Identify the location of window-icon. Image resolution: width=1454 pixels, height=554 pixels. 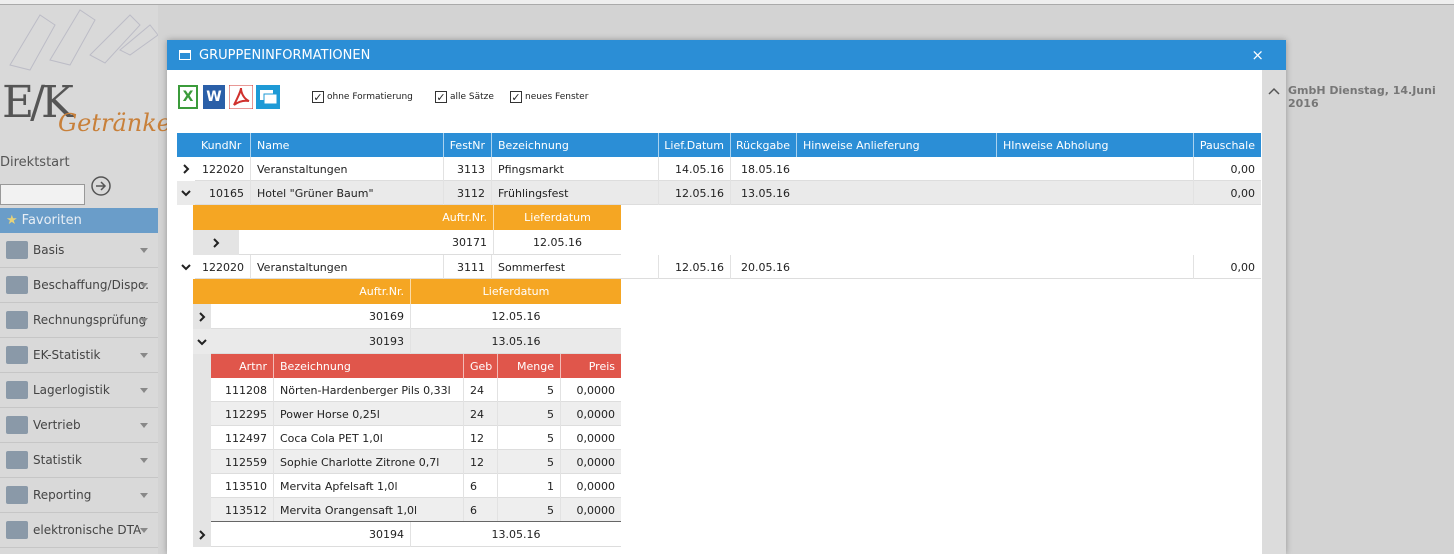
(185, 55).